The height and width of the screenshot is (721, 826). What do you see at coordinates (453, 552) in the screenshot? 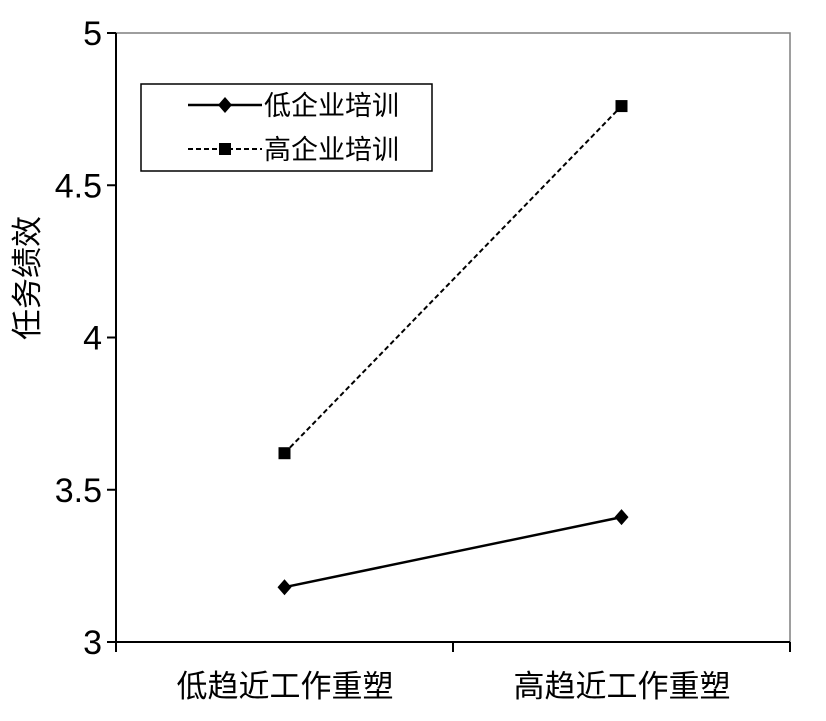
I see `series-line` at bounding box center [453, 552].